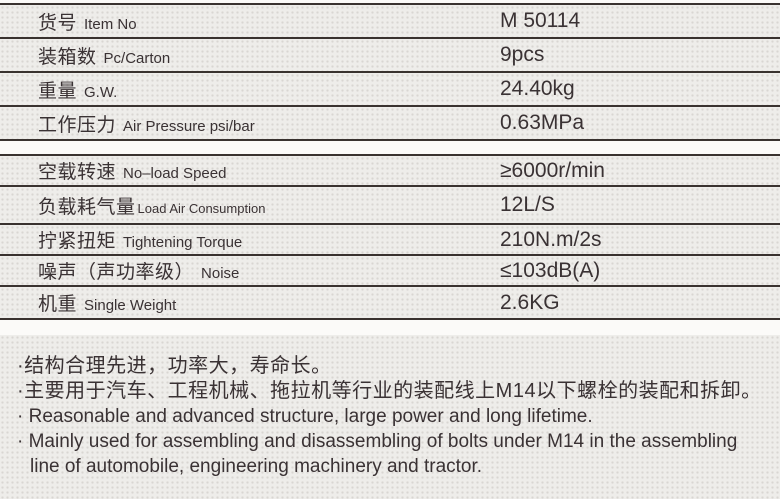  Describe the element at coordinates (189, 126) in the screenshot. I see `label-en: Air Pressure psi/bar` at that location.